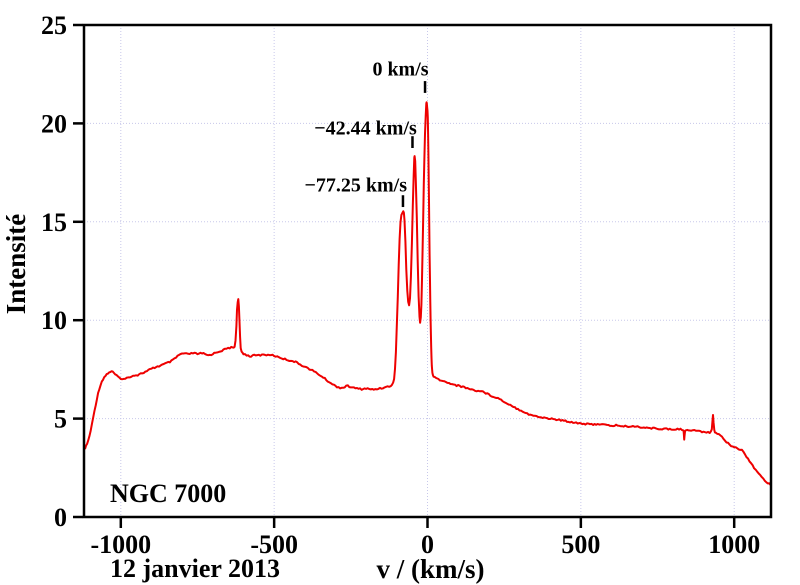 The image size is (800, 585). Describe the element at coordinates (734, 544) in the screenshot. I see `x-tick-label: 1000` at that location.